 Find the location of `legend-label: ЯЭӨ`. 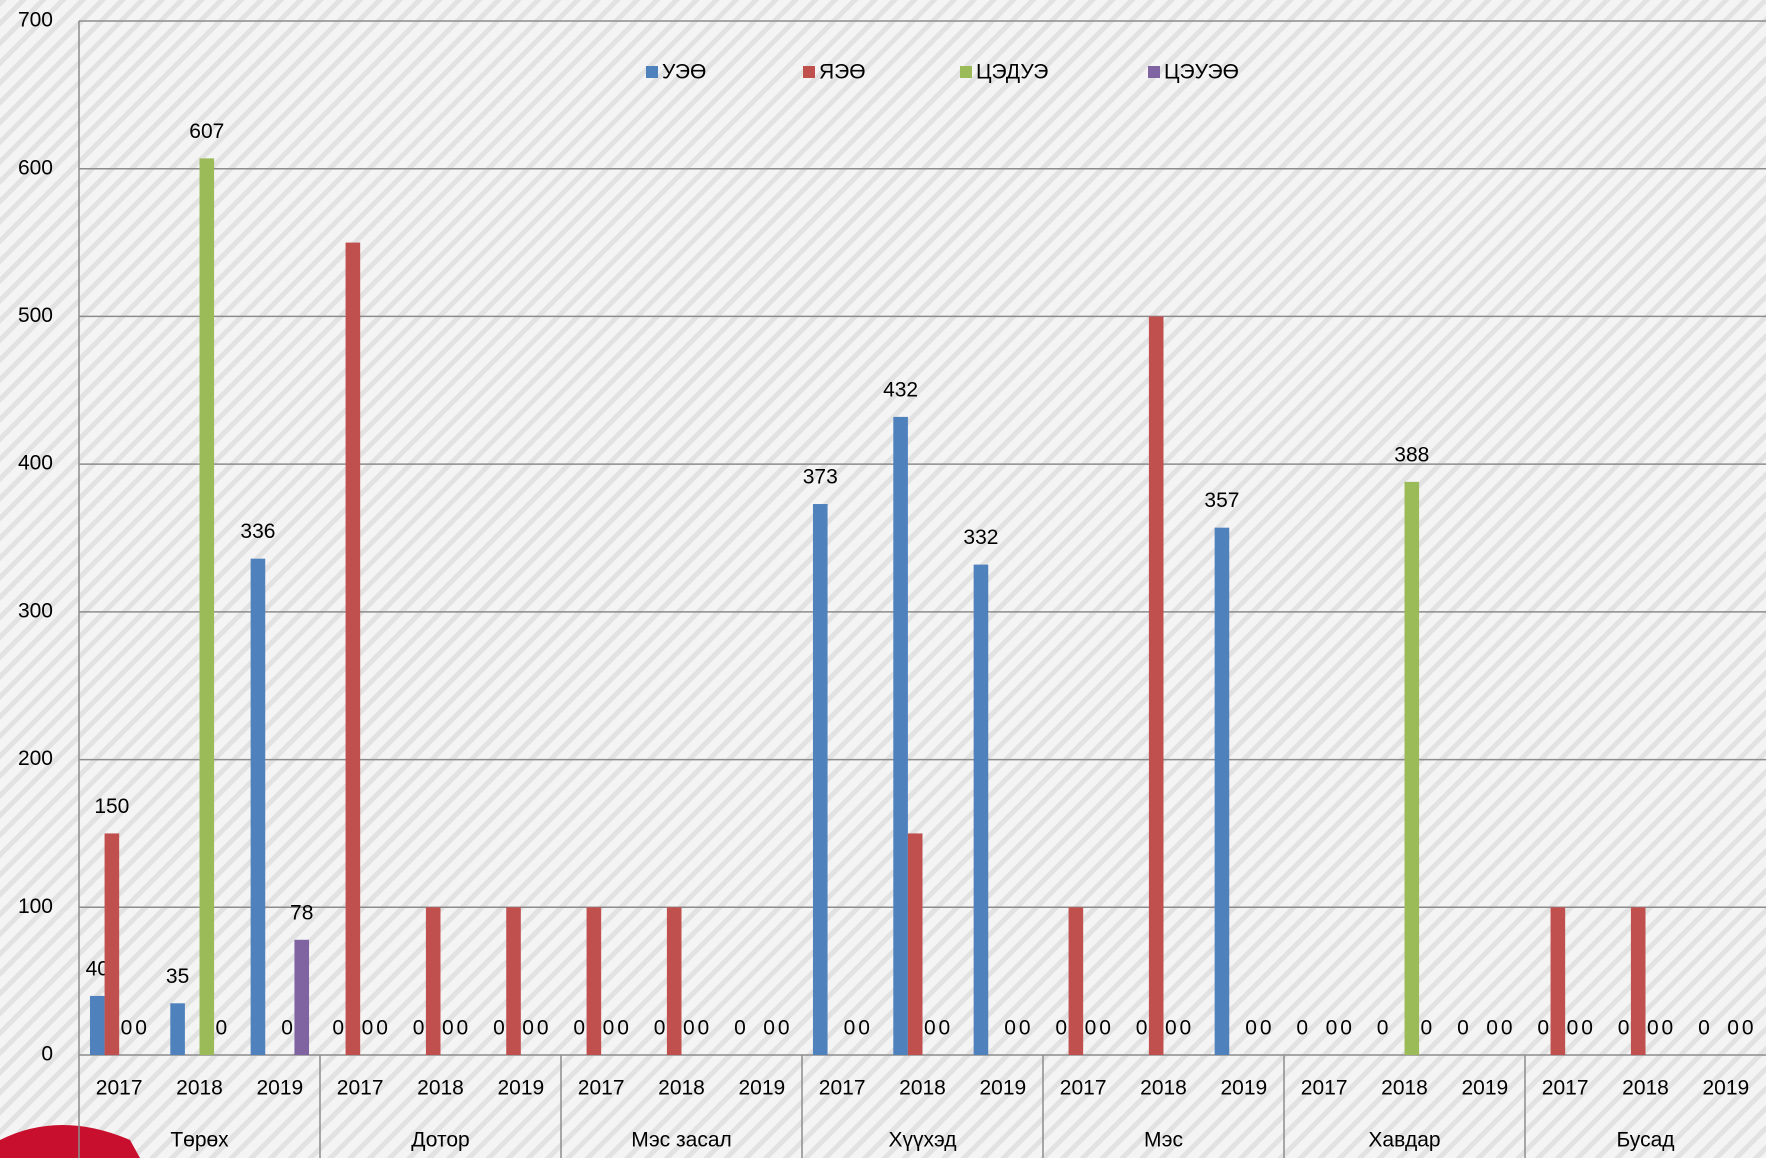

legend-label: ЯЭӨ is located at coordinates (842, 72).